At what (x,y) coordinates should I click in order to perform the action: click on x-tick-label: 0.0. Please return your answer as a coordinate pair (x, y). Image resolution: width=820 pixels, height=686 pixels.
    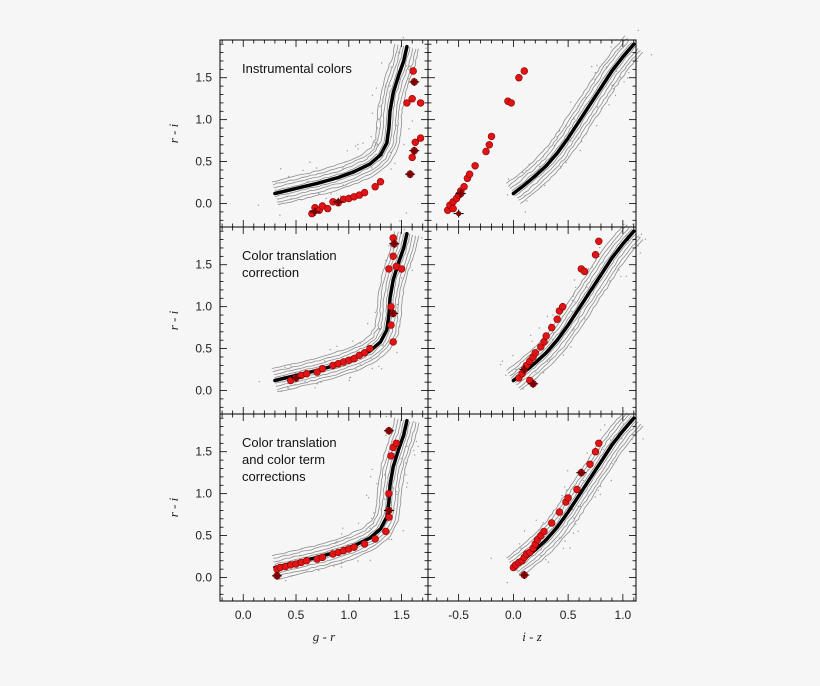
    Looking at the image, I should click on (513, 615).